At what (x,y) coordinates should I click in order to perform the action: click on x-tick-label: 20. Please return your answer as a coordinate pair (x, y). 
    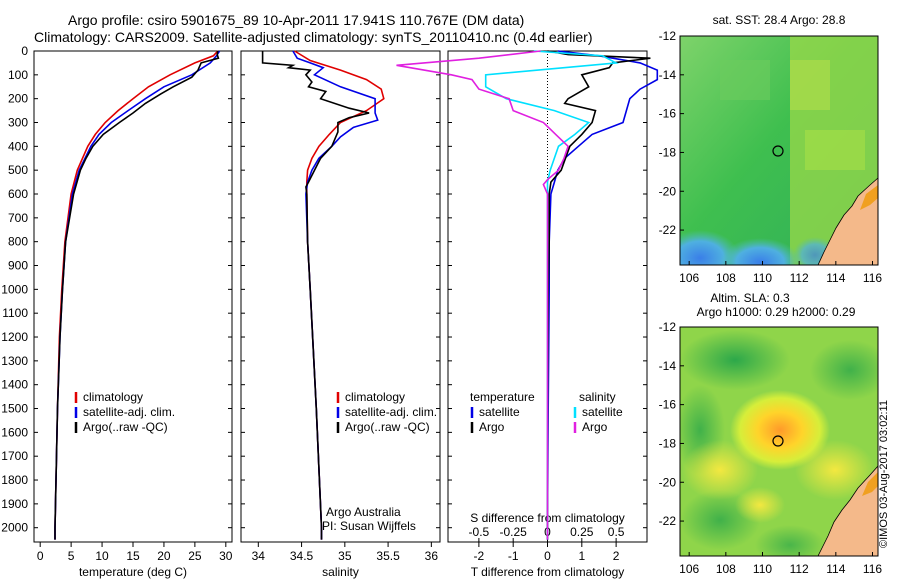
    Looking at the image, I should click on (164, 556).